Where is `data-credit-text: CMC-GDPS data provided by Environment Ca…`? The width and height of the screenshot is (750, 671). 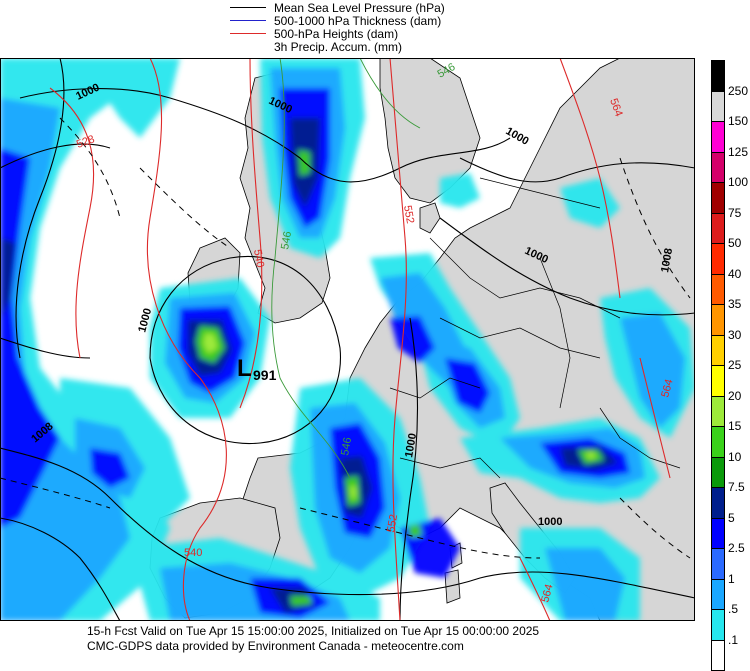 data-credit-text: CMC-GDPS data provided by Environment Ca… is located at coordinates (275, 646).